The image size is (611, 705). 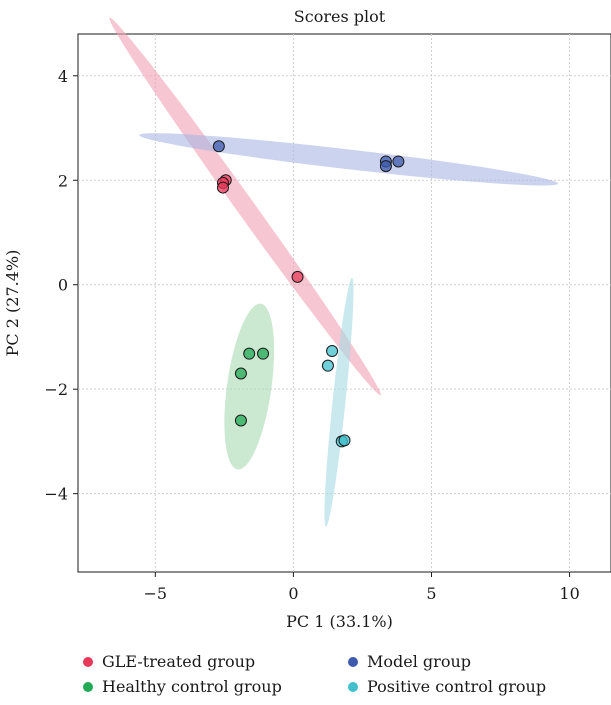 I want to click on legend-label-gle-treated-group: GLE-treated group, so click(x=178, y=661).